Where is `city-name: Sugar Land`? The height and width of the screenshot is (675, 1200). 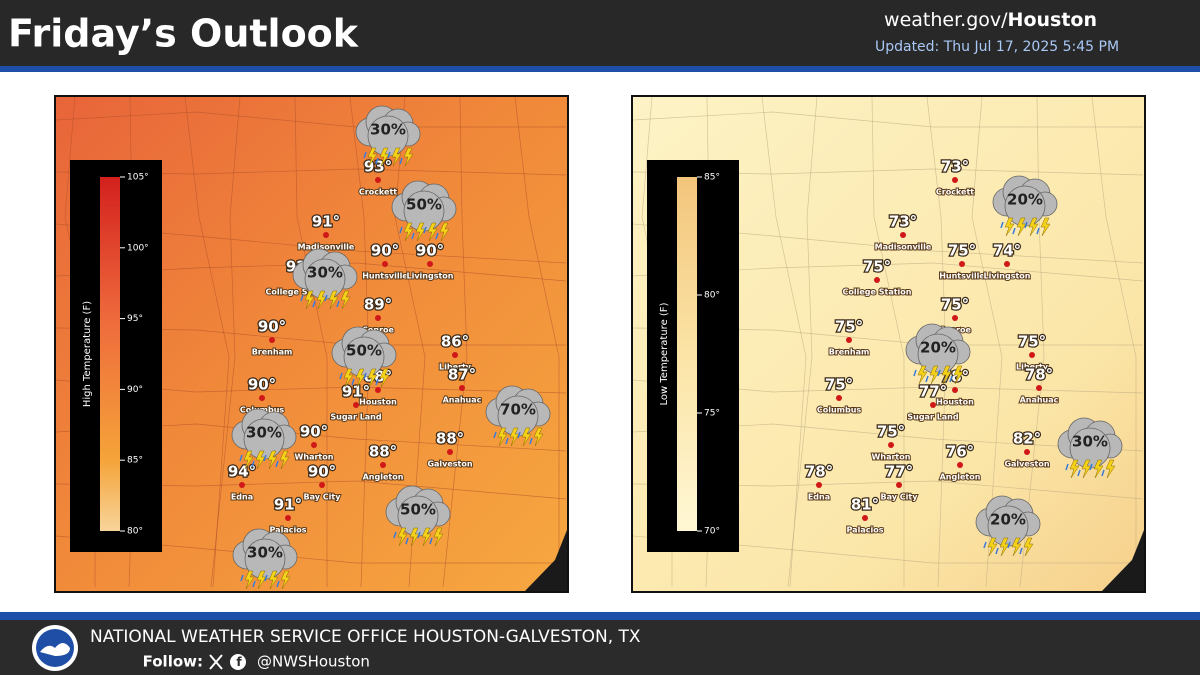
city-name: Sugar Land is located at coordinates (356, 417).